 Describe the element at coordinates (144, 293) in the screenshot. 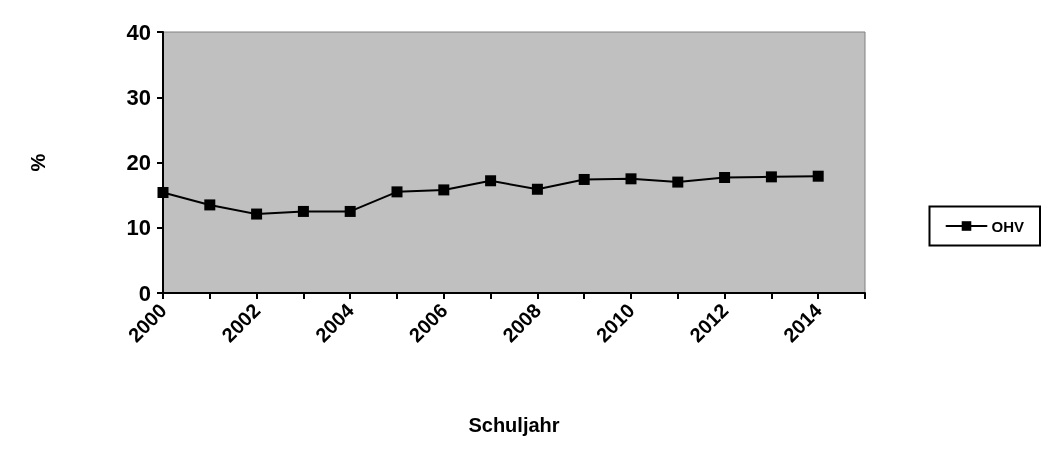

I see `y-tick-label: 0` at that location.